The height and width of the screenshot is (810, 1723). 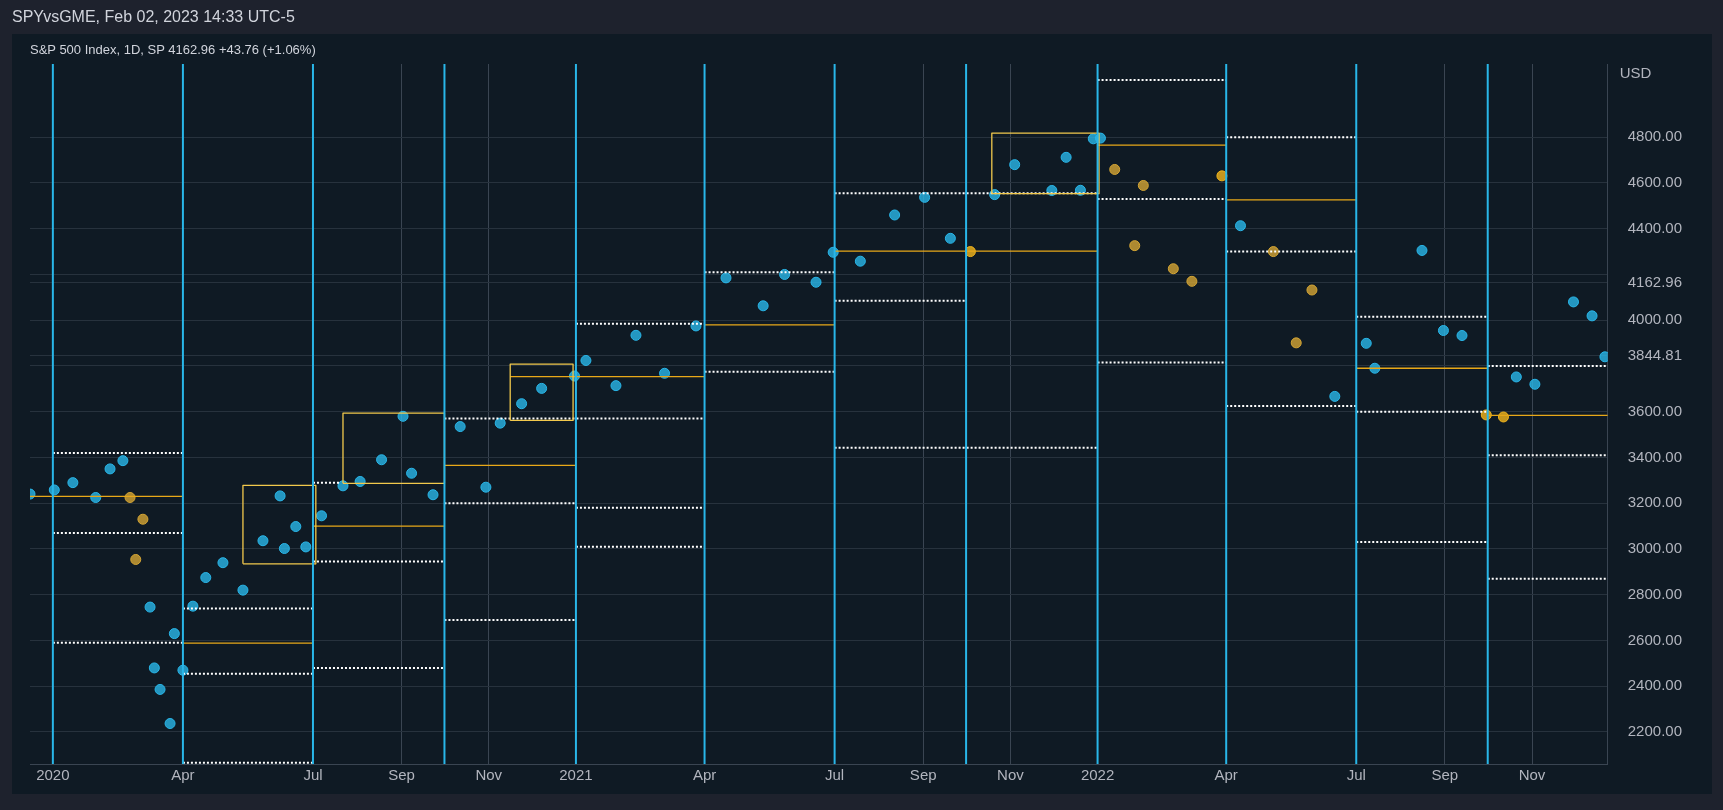 What do you see at coordinates (1655, 354) in the screenshot?
I see `y-tick-label: 3844.81` at bounding box center [1655, 354].